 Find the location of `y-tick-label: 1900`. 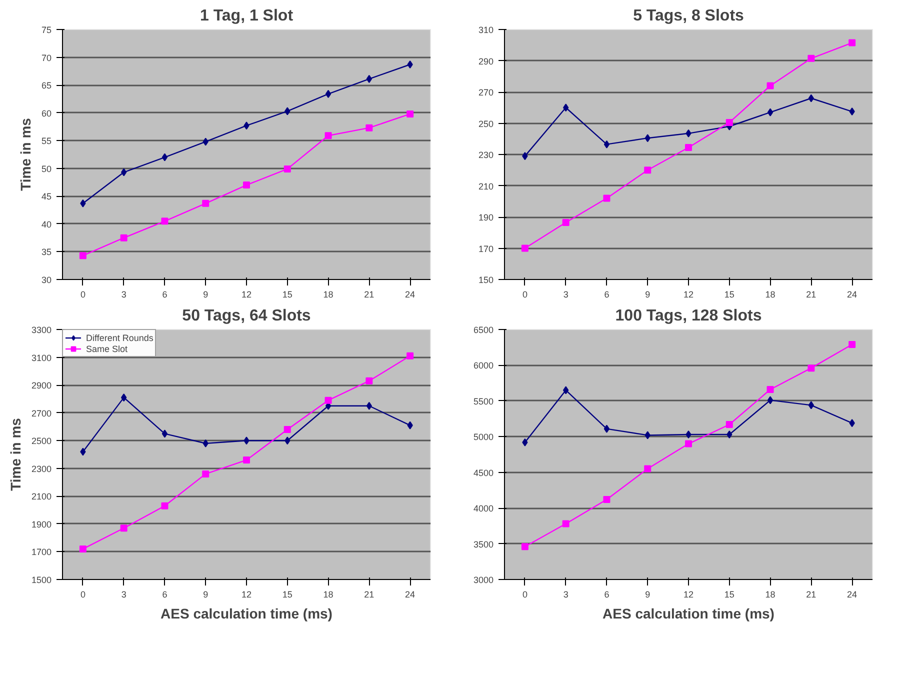

y-tick-label: 1900 is located at coordinates (41, 524).